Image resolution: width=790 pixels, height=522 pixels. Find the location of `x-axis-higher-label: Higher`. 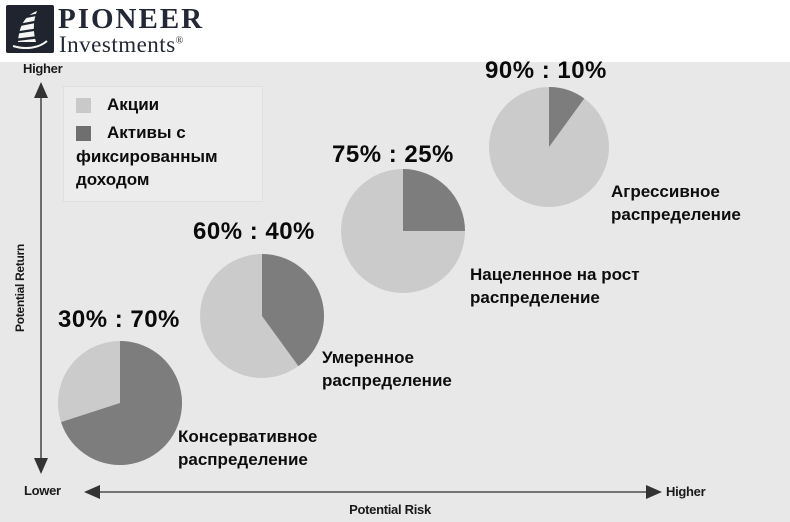

x-axis-higher-label: Higher is located at coordinates (686, 491).